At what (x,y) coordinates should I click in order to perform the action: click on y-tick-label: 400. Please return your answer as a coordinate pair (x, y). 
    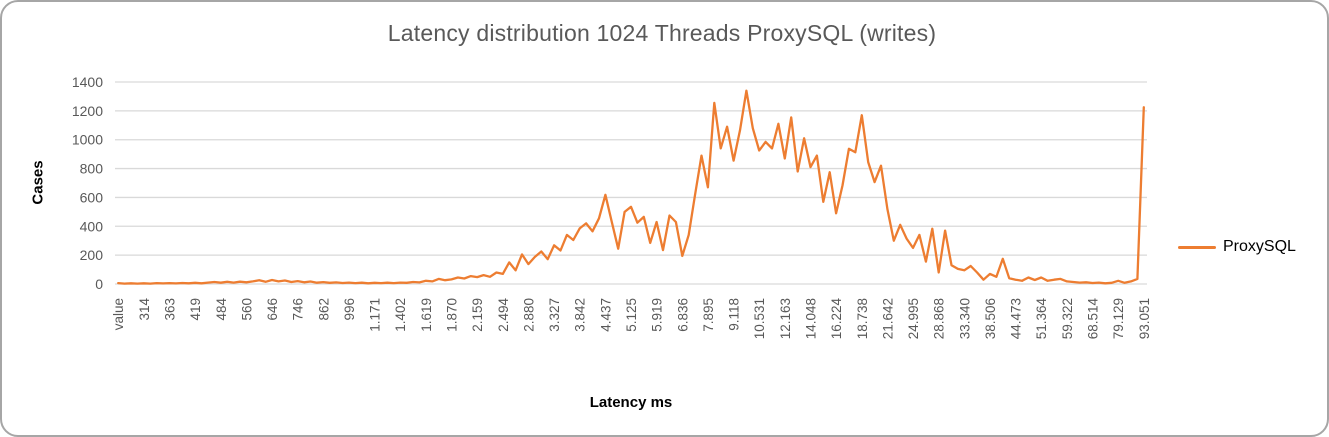
    Looking at the image, I should click on (92, 226).